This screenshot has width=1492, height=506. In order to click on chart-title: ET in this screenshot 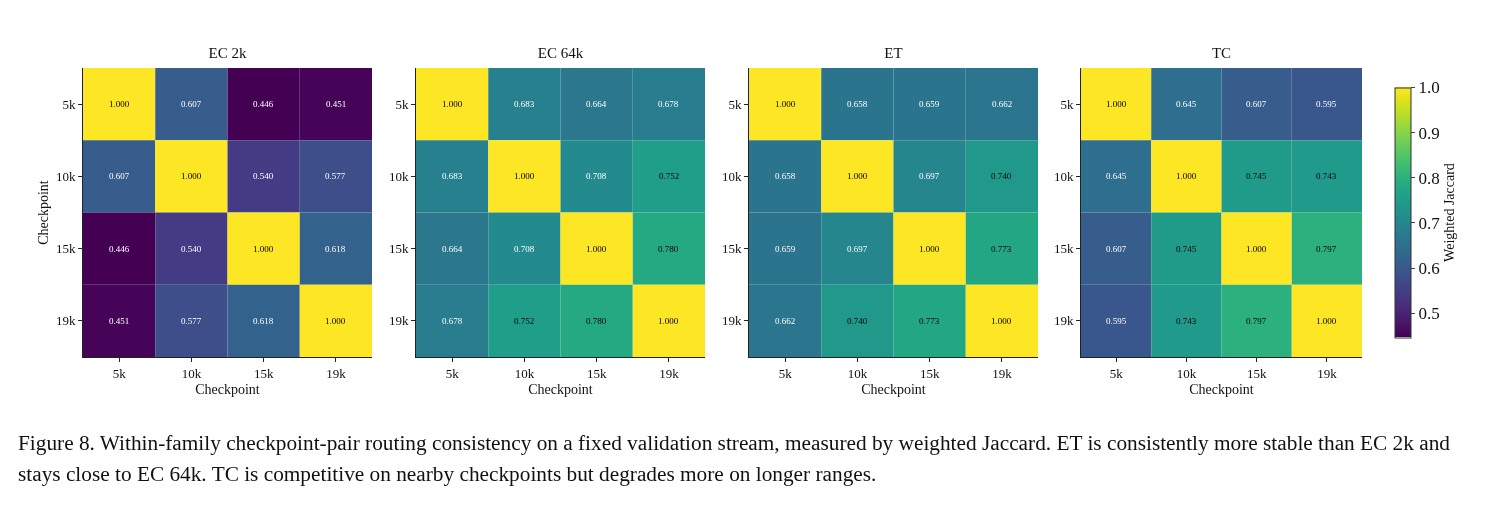, I will do `click(893, 53)`.